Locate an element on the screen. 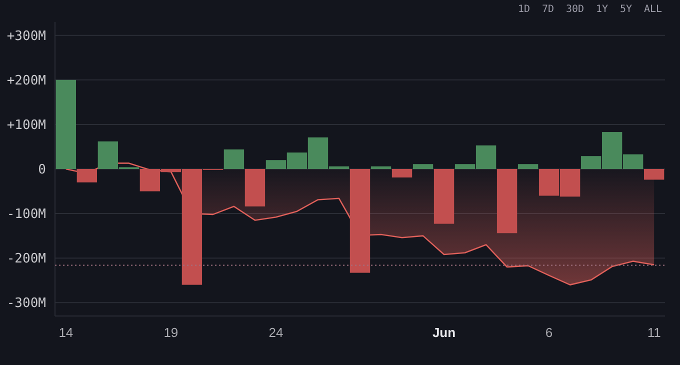 Image resolution: width=680 pixels, height=365 pixels. x-tick-label: 11 is located at coordinates (654, 332).